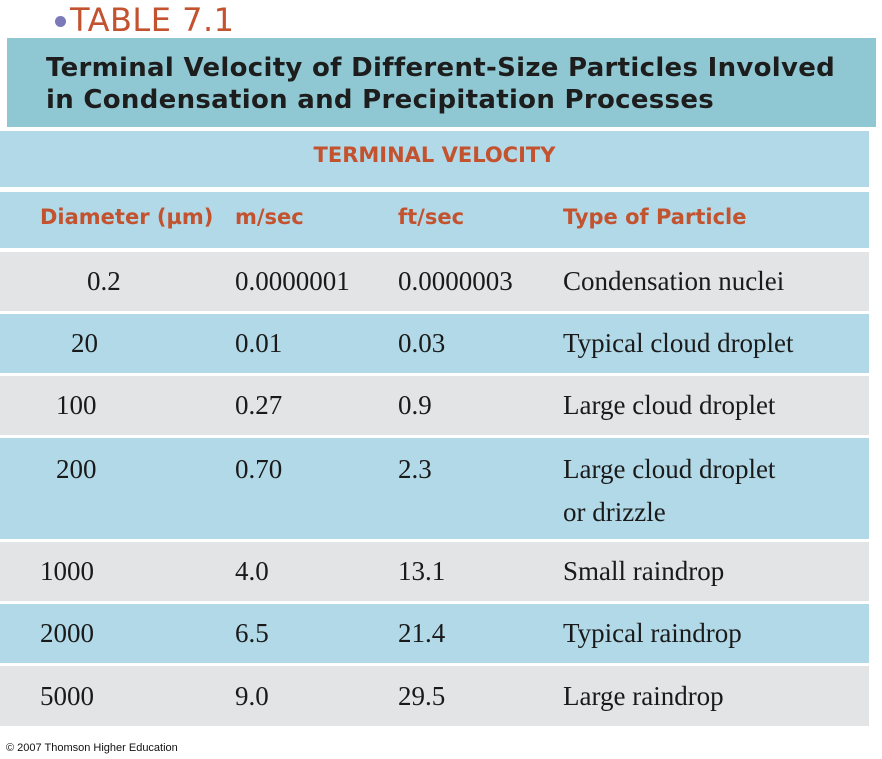  I want to click on cell-ftsec: 21.4, so click(422, 633).